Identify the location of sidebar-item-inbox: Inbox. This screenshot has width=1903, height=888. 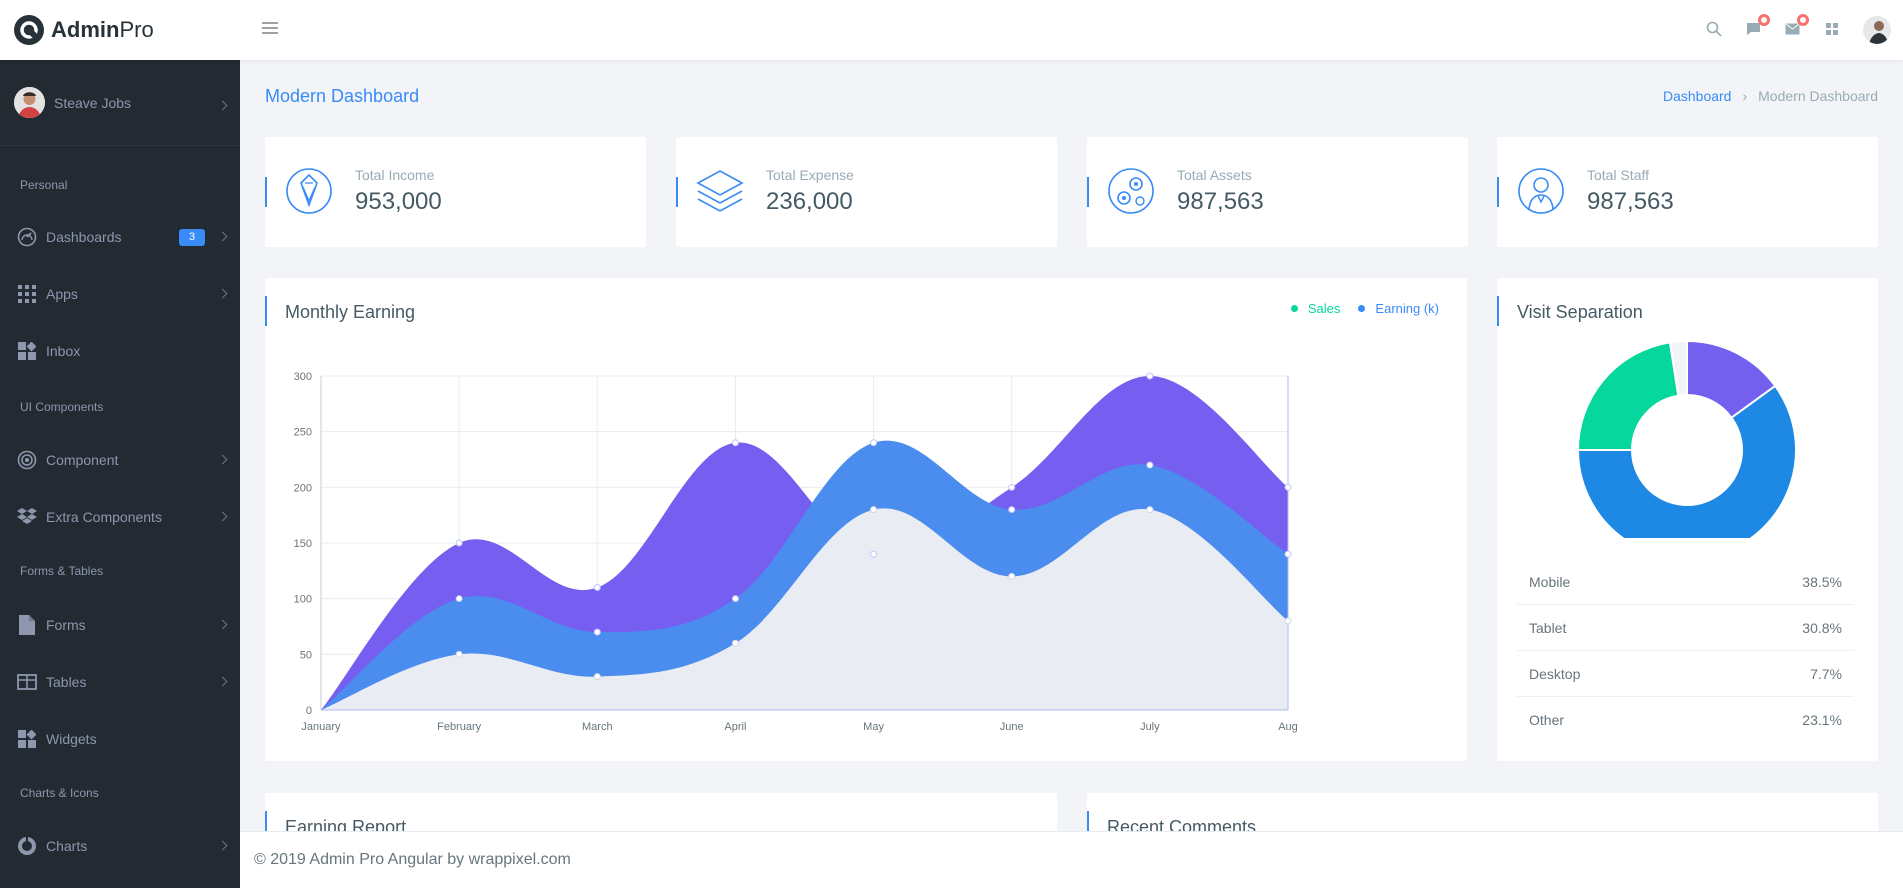
(120, 351).